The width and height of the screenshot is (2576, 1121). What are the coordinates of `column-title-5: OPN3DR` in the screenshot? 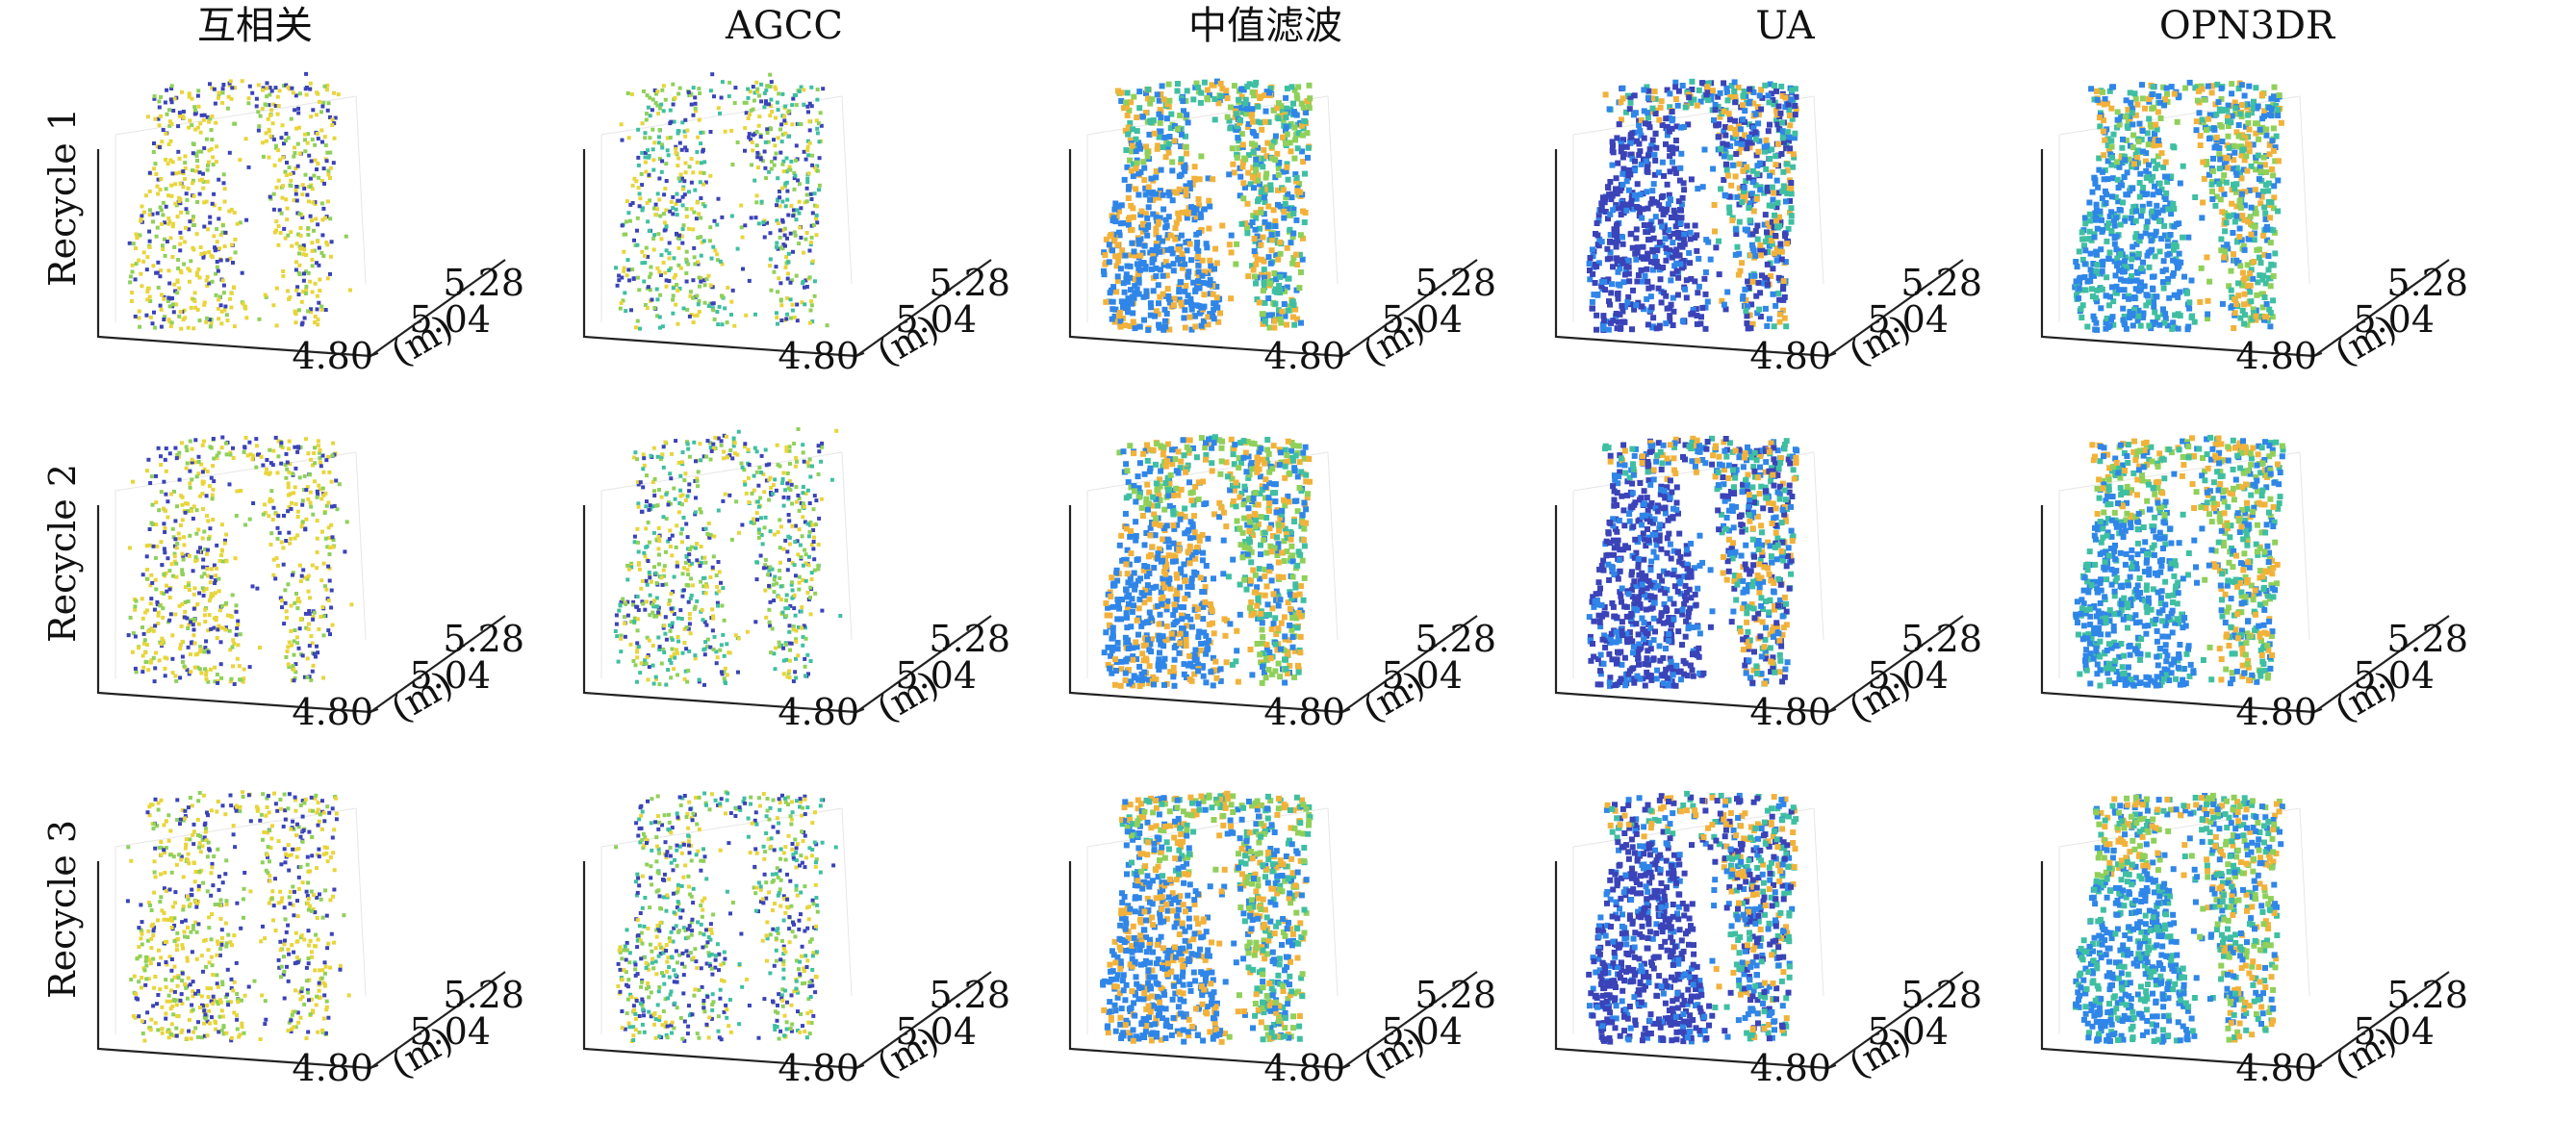 It's located at (2247, 26).